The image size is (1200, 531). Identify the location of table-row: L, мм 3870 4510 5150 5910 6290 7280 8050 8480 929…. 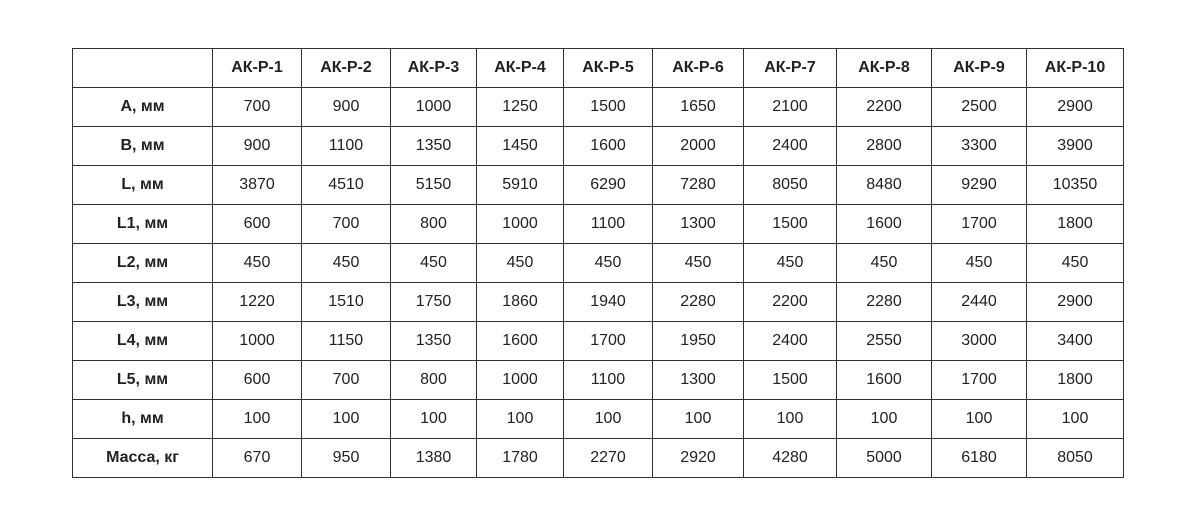
(598, 185).